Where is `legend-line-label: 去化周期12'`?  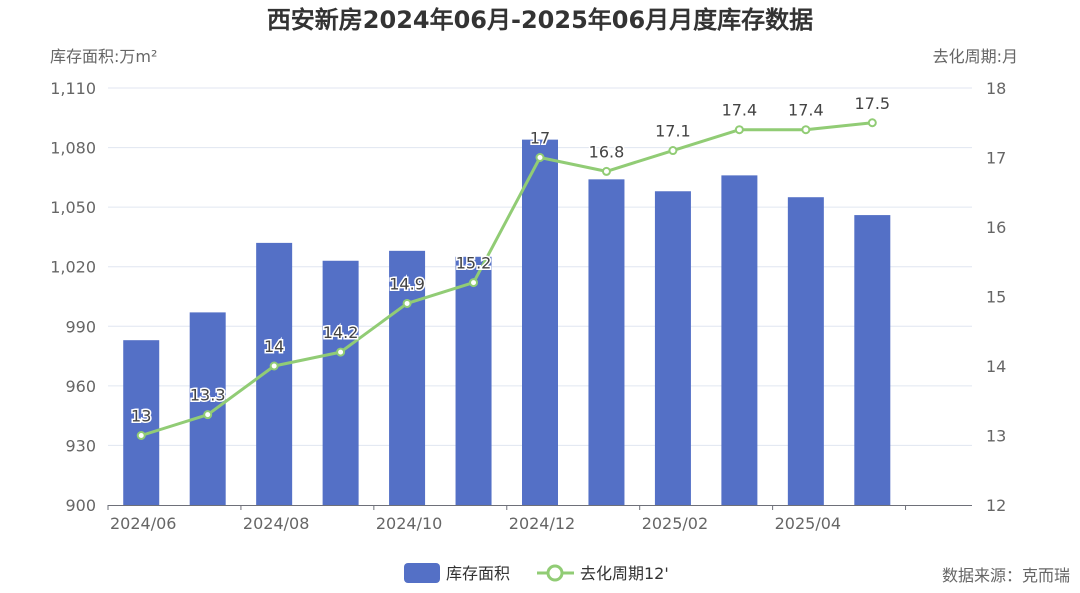
legend-line-label: 去化周期12' is located at coordinates (624, 573).